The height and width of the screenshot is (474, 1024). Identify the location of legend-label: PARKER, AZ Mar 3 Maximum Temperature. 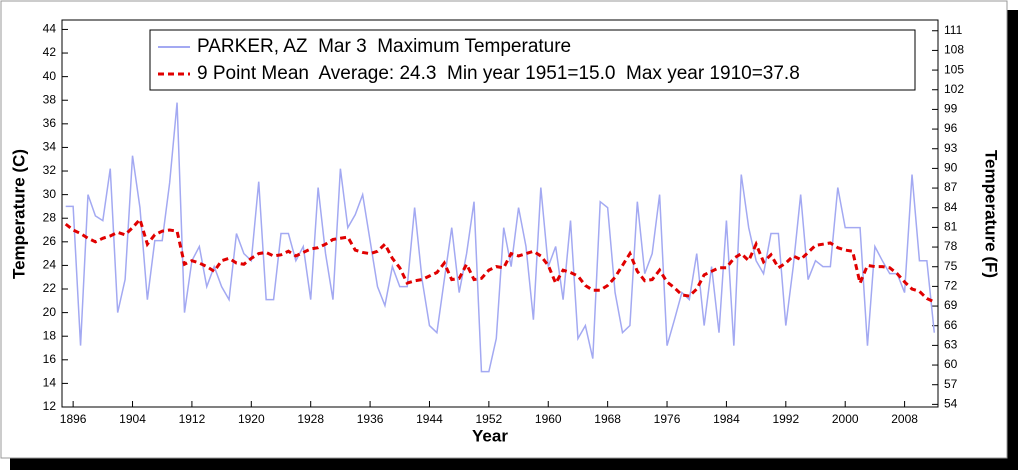
(384, 46).